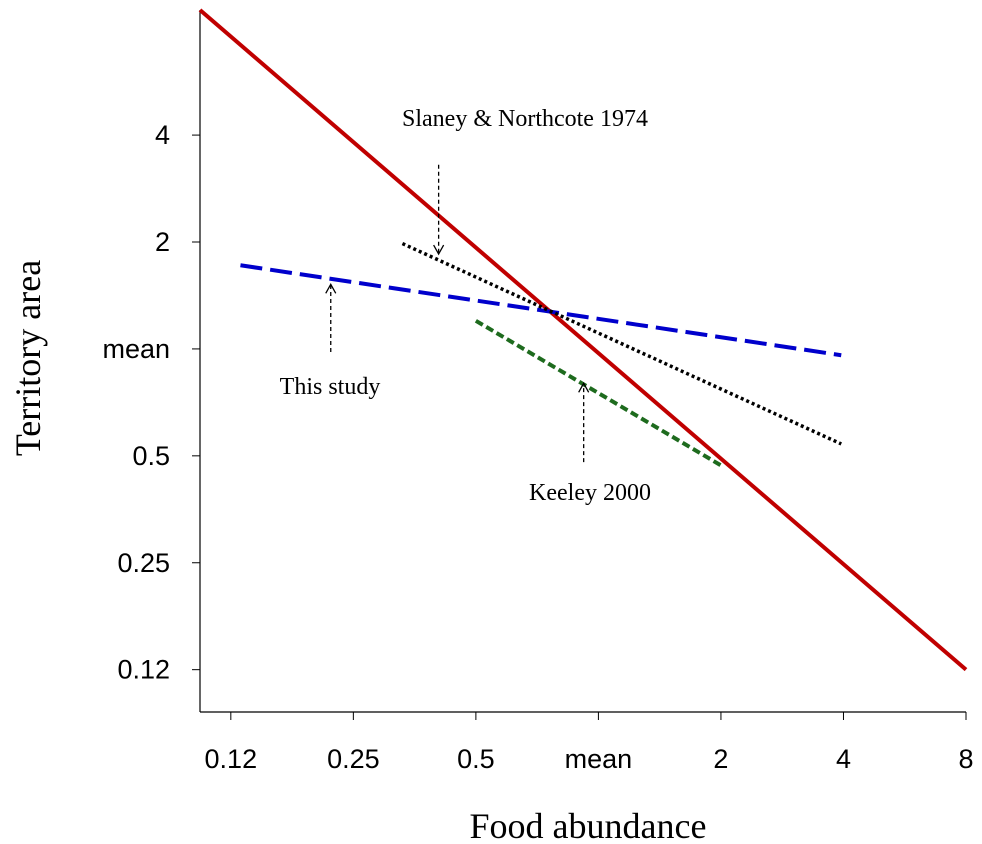 The width and height of the screenshot is (982, 844). I want to click on x-tick-label: 2, so click(720, 759).